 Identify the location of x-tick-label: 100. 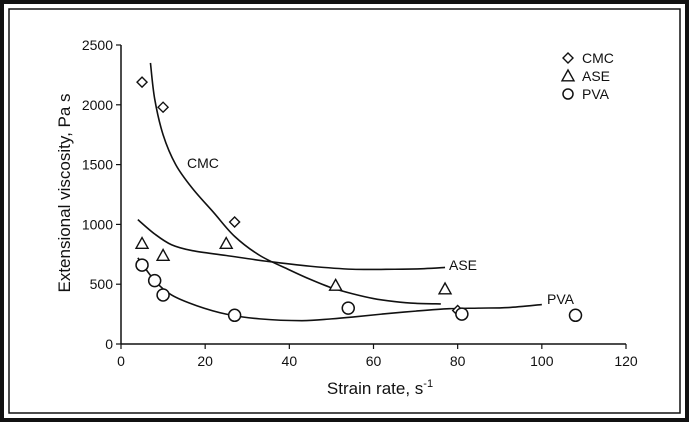
(542, 361).